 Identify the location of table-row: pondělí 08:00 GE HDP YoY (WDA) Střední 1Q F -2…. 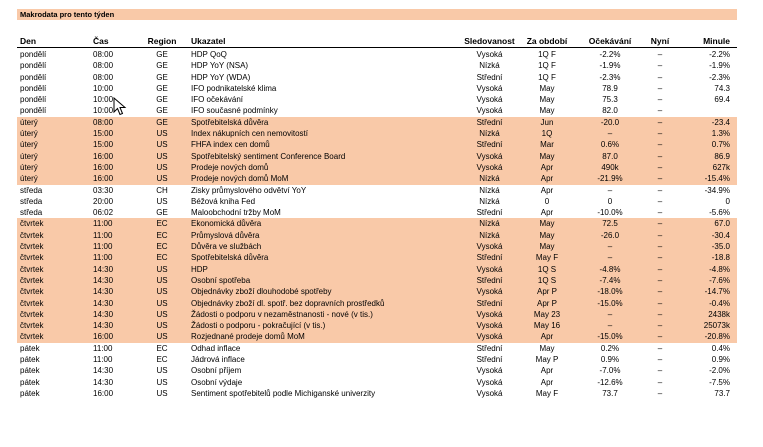
(377, 77).